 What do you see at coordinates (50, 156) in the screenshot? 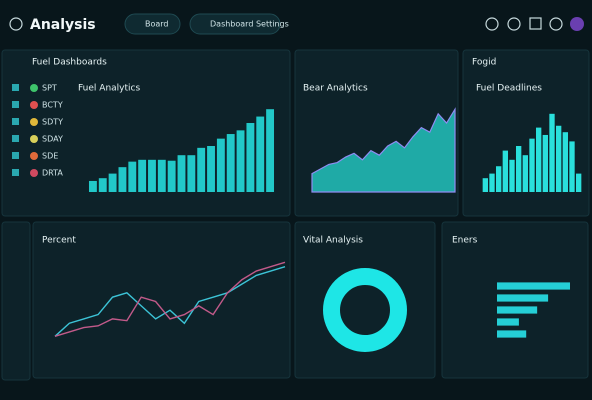
I see `sidebar-item: SDE` at bounding box center [50, 156].